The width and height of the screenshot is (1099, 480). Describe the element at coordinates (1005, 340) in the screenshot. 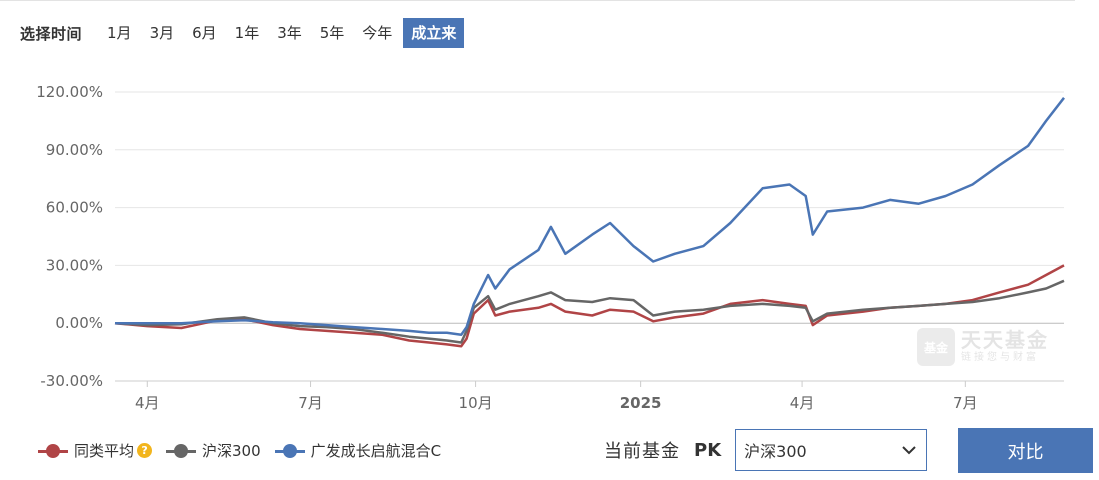

I see `watermark-brand: 天天基金` at that location.